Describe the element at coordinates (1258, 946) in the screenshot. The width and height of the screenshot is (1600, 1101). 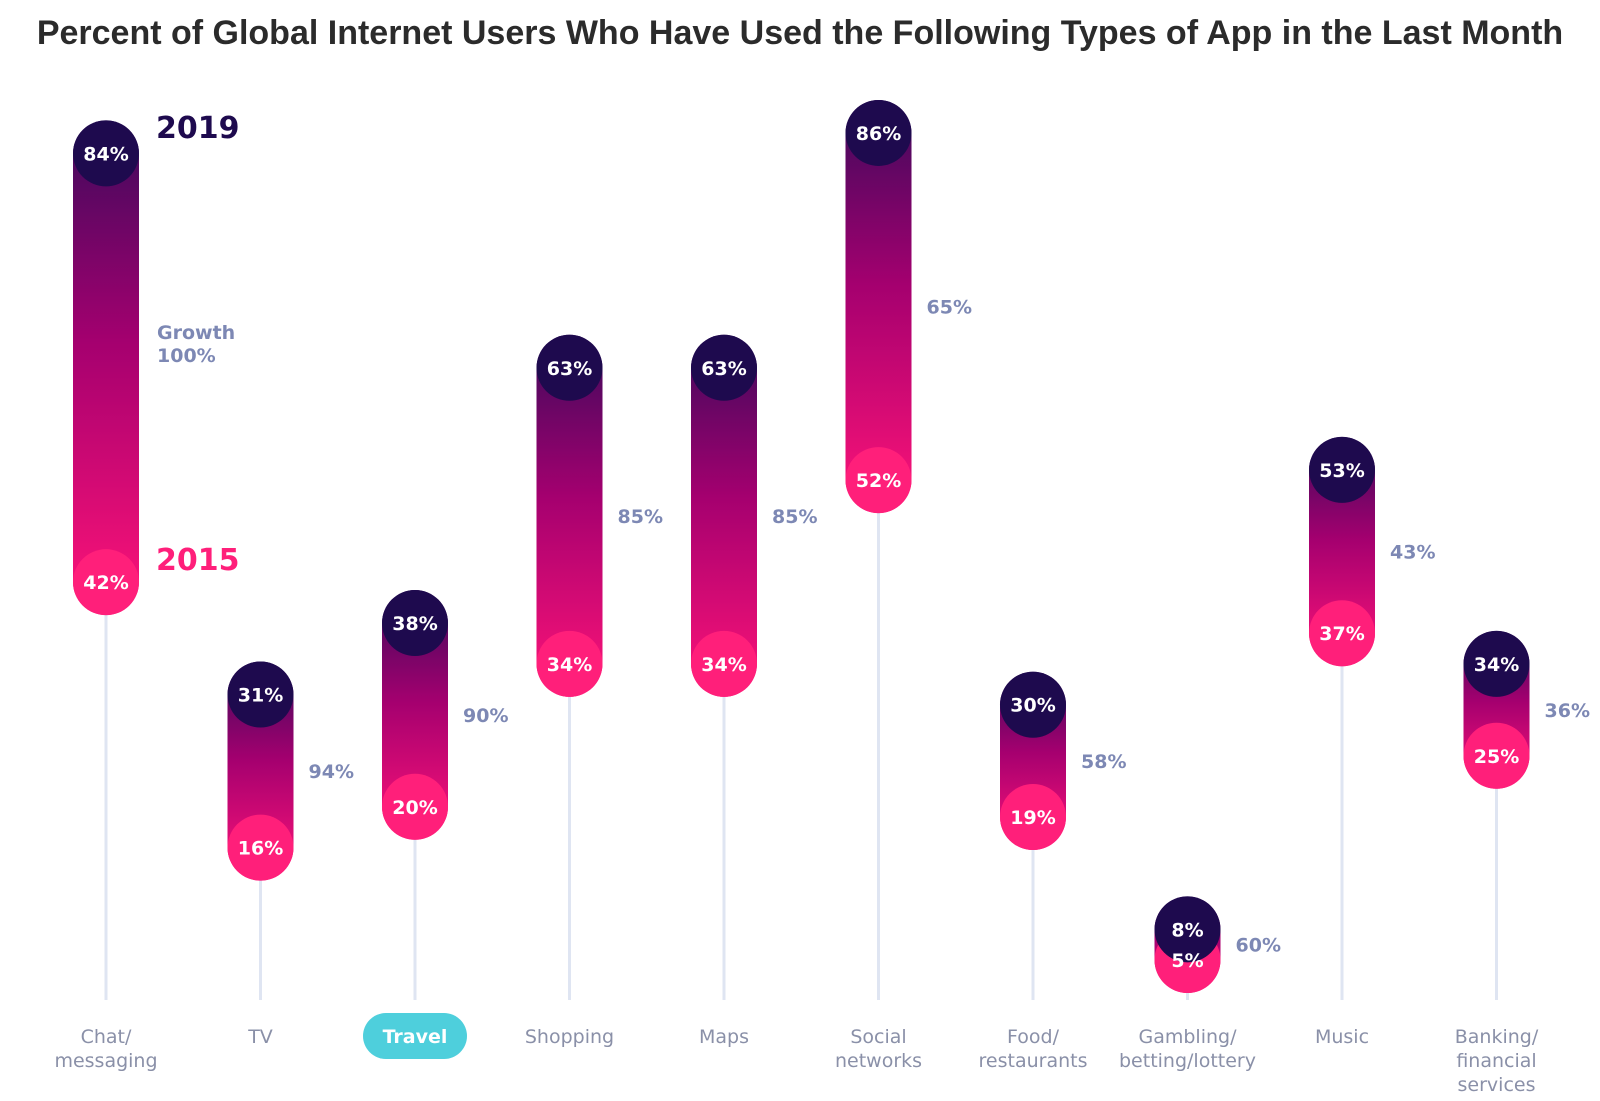
I see `growth-gambling-betting-lottery: 60%` at that location.